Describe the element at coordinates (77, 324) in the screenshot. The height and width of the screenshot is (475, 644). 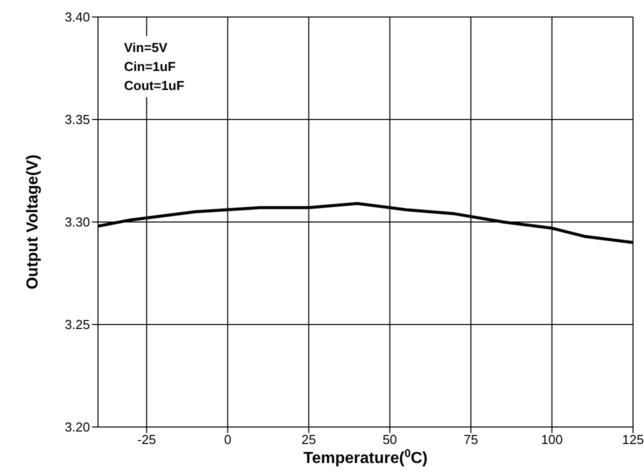
I see `y-tick-label: 3.25` at that location.